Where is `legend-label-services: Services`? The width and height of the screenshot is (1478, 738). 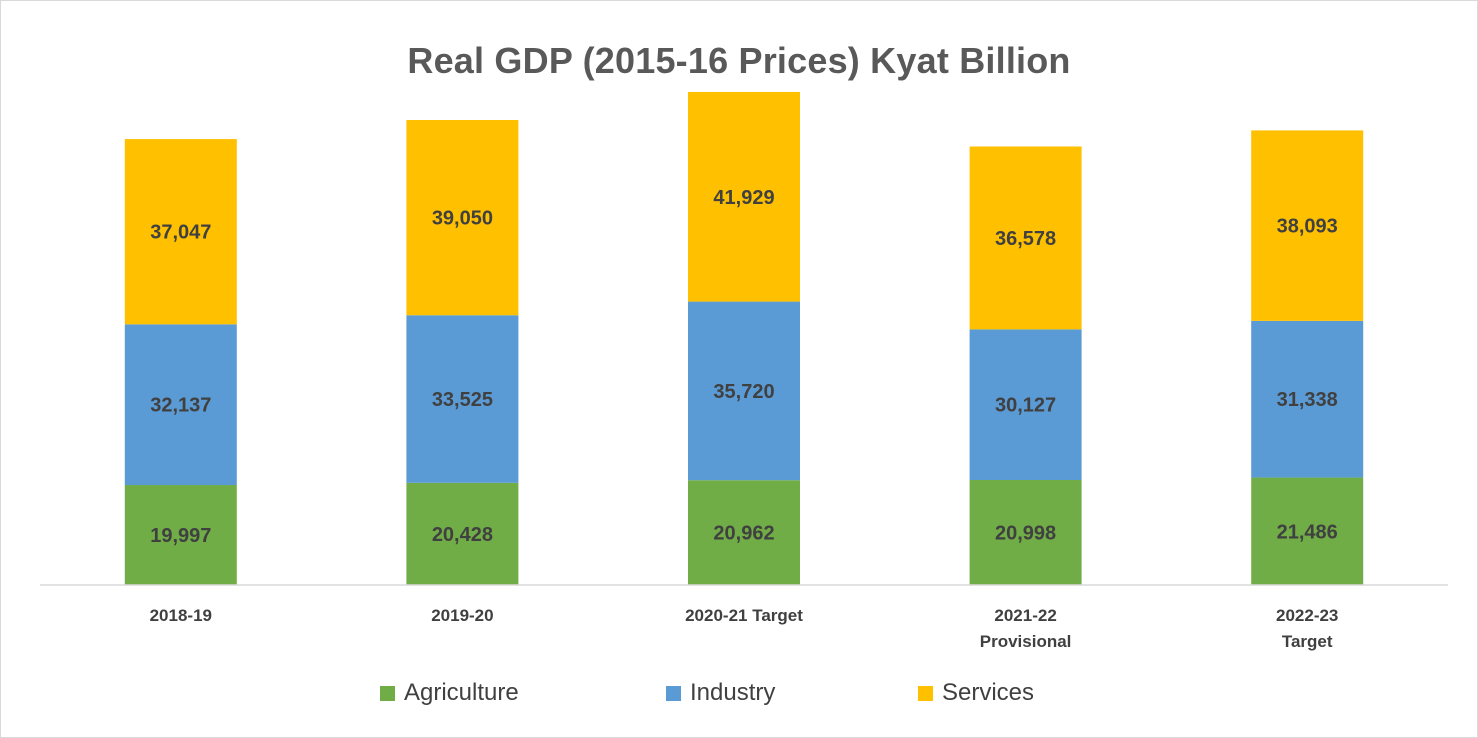
legend-label-services: Services is located at coordinates (988, 692).